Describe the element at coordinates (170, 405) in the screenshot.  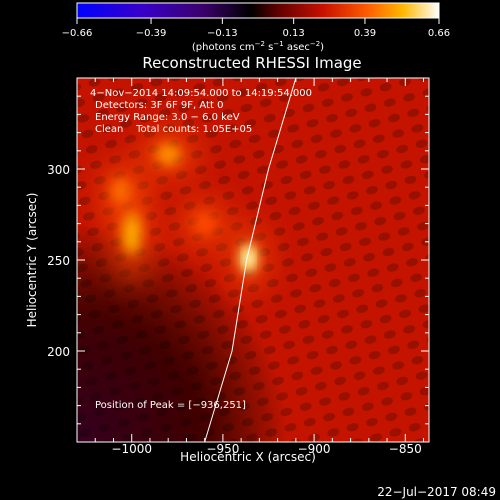
I see `annotation-peak-position: Position of Peak = [−936,251]` at that location.